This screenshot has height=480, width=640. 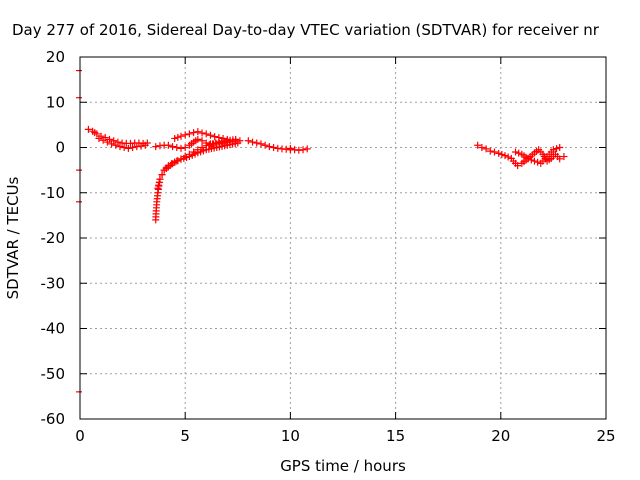 What do you see at coordinates (343, 466) in the screenshot?
I see `x-axis-label: GPS time / hours` at bounding box center [343, 466].